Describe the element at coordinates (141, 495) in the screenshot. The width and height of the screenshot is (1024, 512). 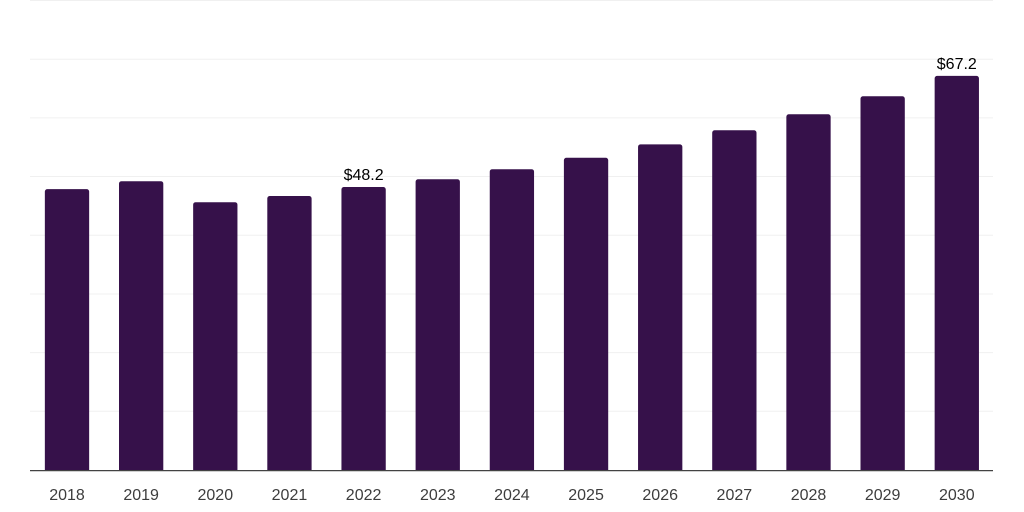
I see `svg-text: 2019` at that location.